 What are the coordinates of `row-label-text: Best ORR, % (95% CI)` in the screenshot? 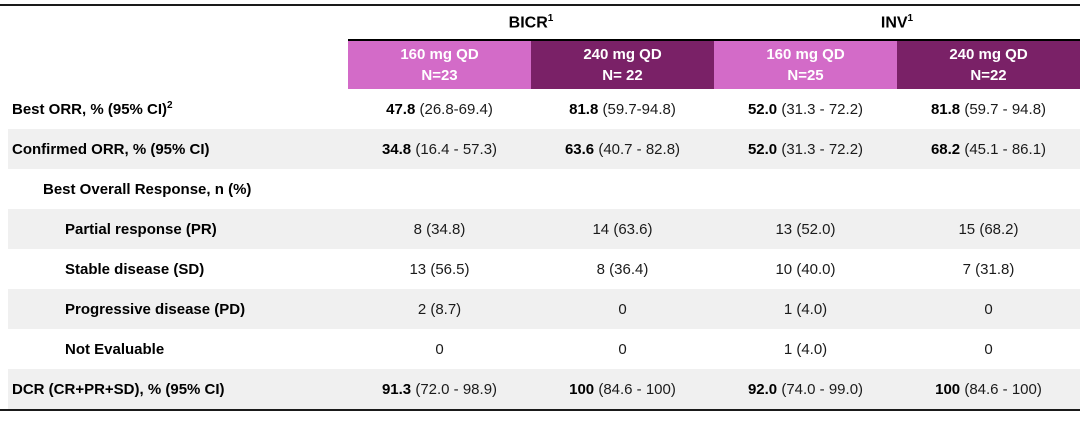 It's located at (90, 109).